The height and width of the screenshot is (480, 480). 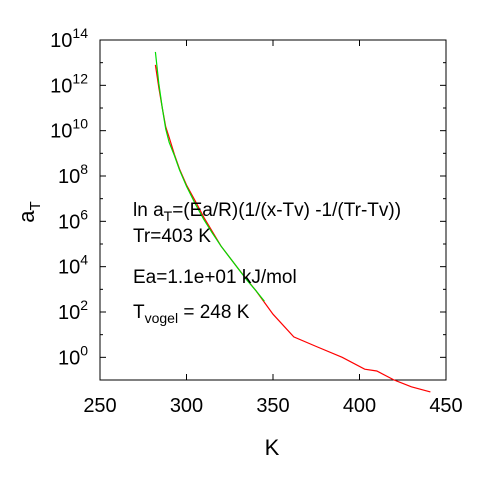 What do you see at coordinates (73, 265) in the screenshot?
I see `y-tick-label: 10⁴` at bounding box center [73, 265].